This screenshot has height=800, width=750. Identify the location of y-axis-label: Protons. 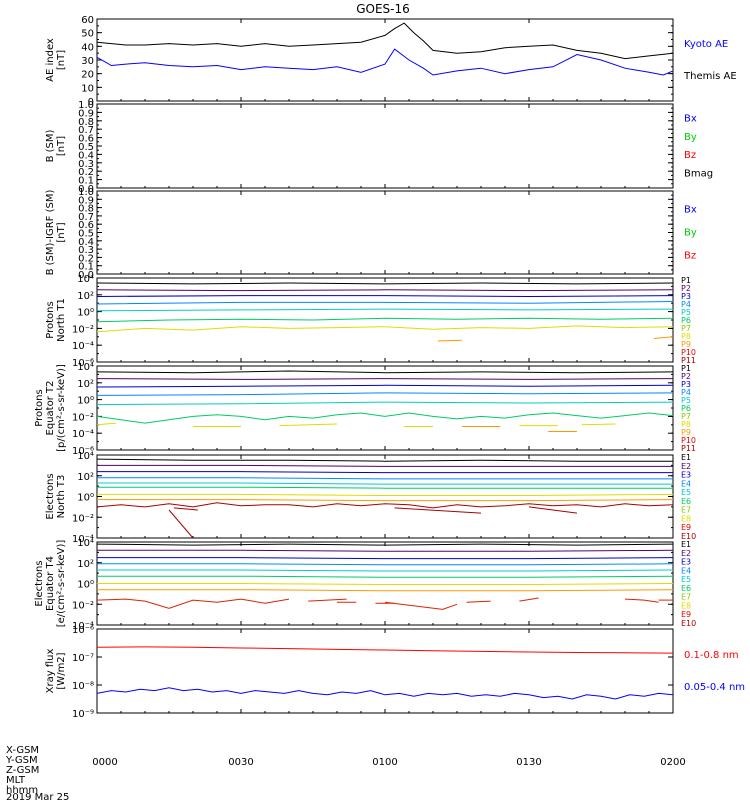
(50, 319).